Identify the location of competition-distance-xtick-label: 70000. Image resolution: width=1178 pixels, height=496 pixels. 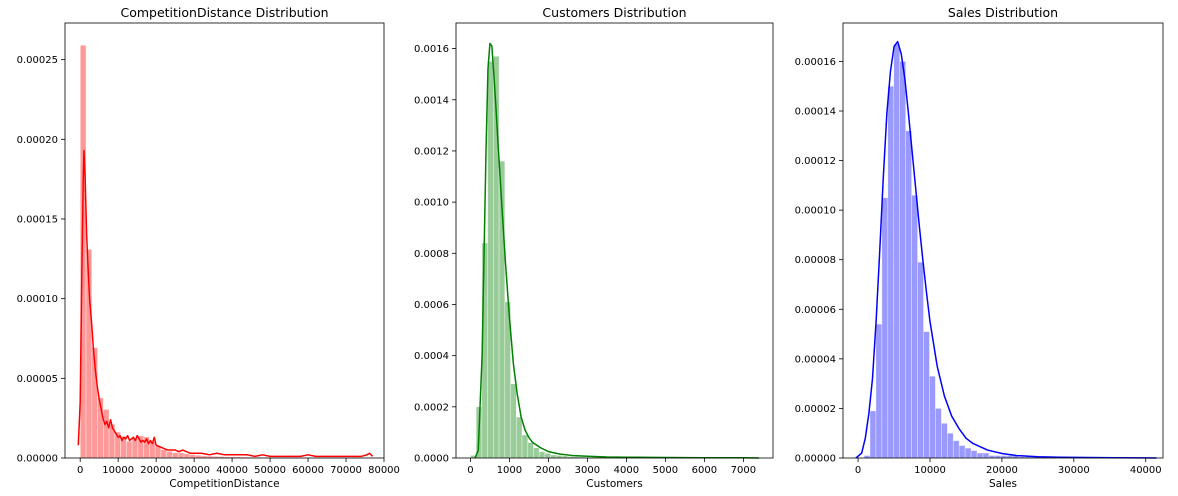
(346, 470).